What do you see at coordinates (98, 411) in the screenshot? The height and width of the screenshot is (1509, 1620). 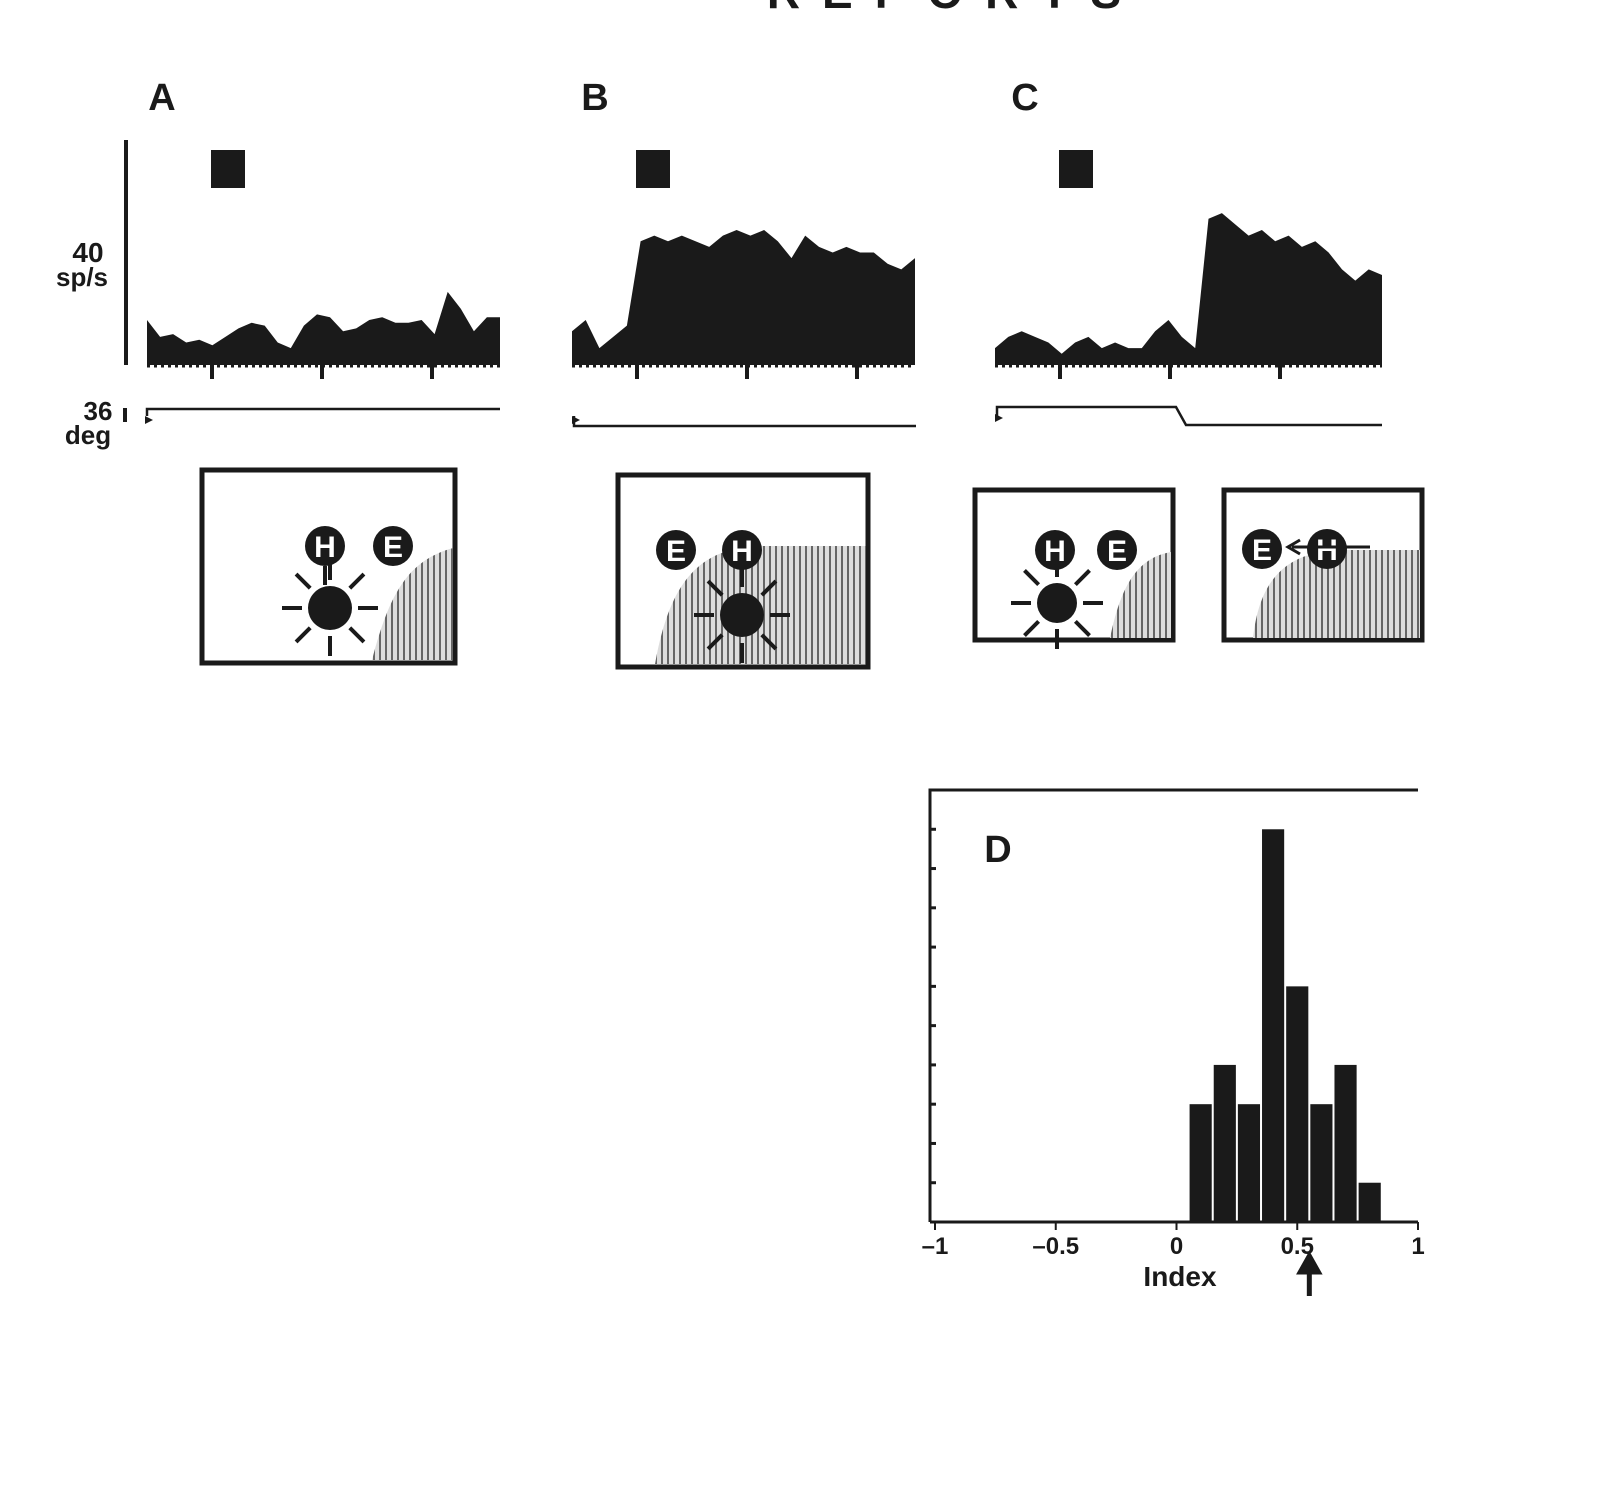 I see `eye-scale-value: 36` at bounding box center [98, 411].